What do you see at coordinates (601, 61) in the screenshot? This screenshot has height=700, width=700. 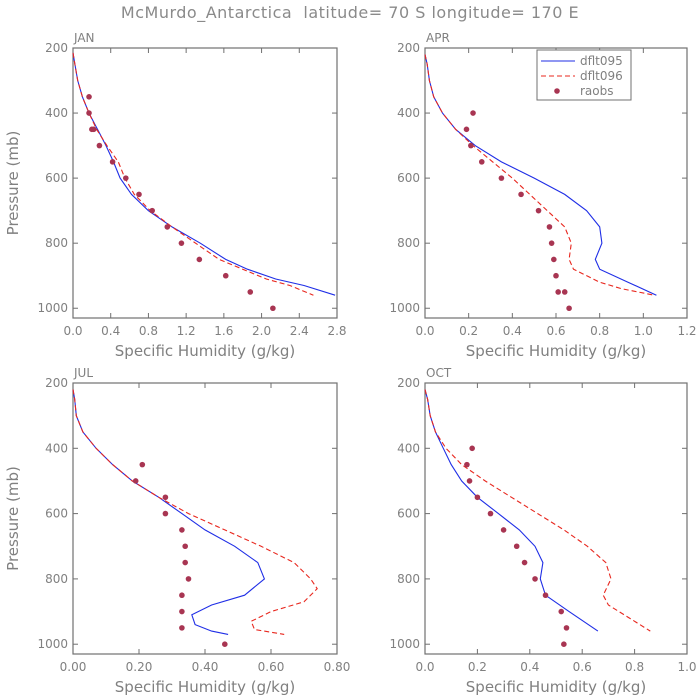 I see `legend-label-dflt095: dflt095` at bounding box center [601, 61].